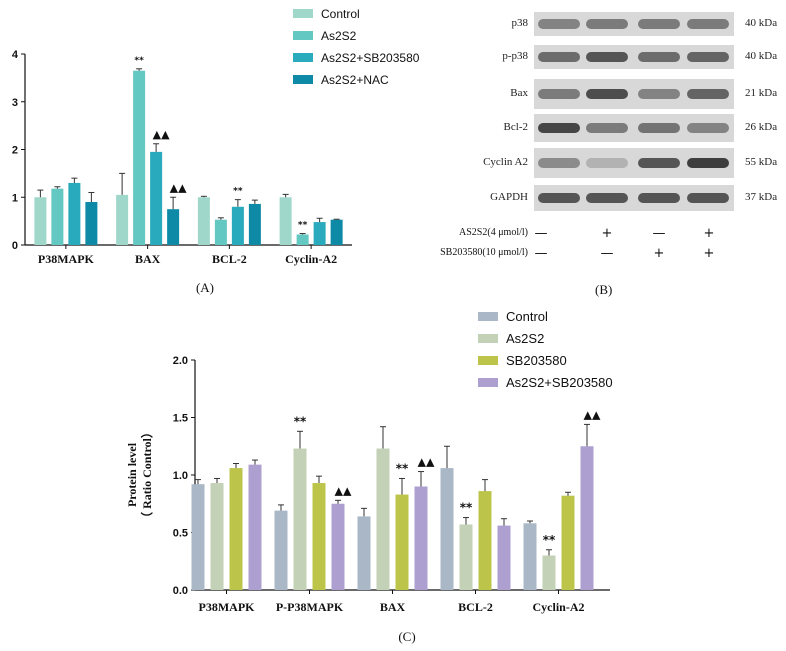  I want to click on legend-label: SB203580, so click(536, 360).